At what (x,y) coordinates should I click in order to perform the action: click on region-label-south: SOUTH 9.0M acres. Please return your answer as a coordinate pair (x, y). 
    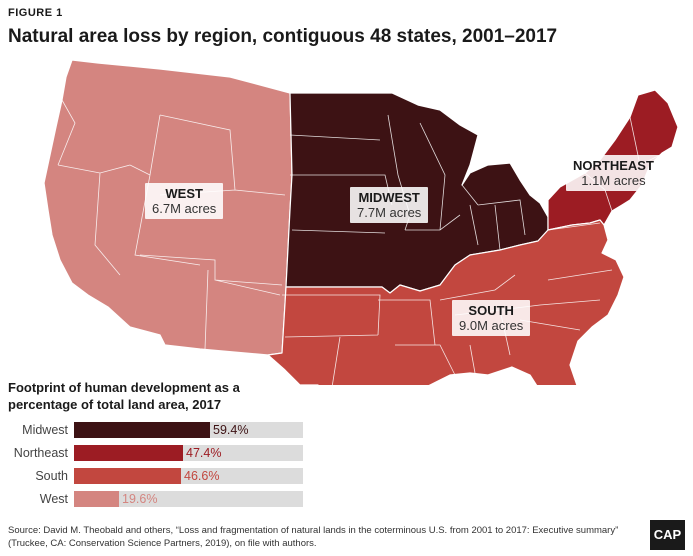
    Looking at the image, I should click on (491, 318).